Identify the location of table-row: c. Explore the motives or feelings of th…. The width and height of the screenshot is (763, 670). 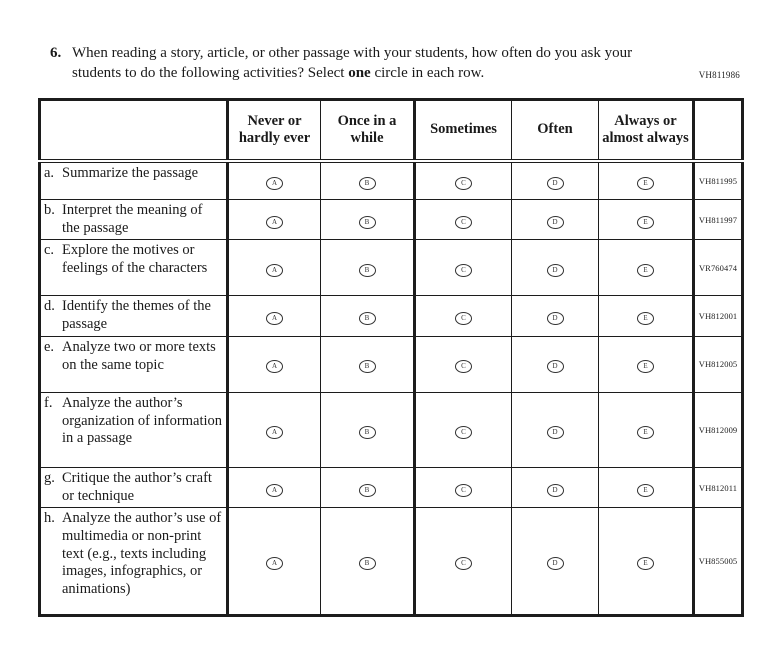
(391, 268).